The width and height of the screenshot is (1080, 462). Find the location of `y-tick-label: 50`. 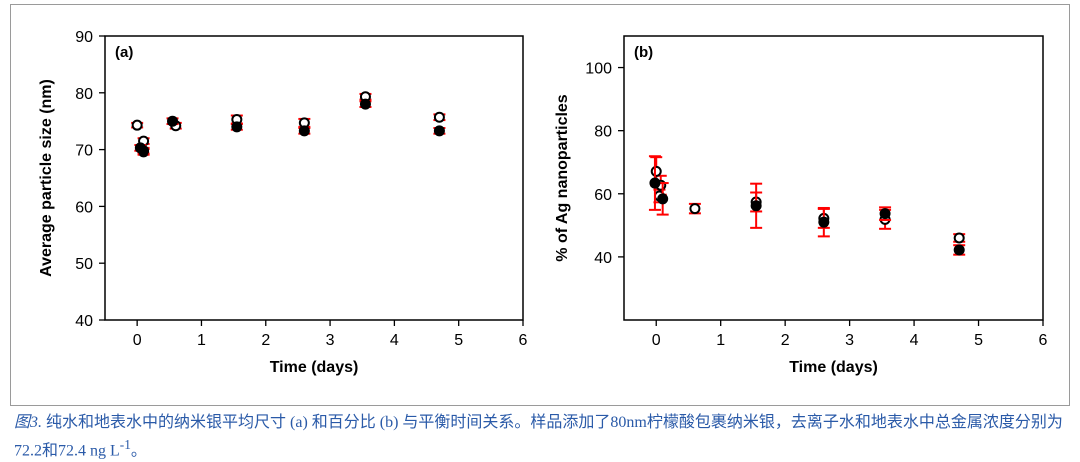

y-tick-label: 50 is located at coordinates (84, 264).